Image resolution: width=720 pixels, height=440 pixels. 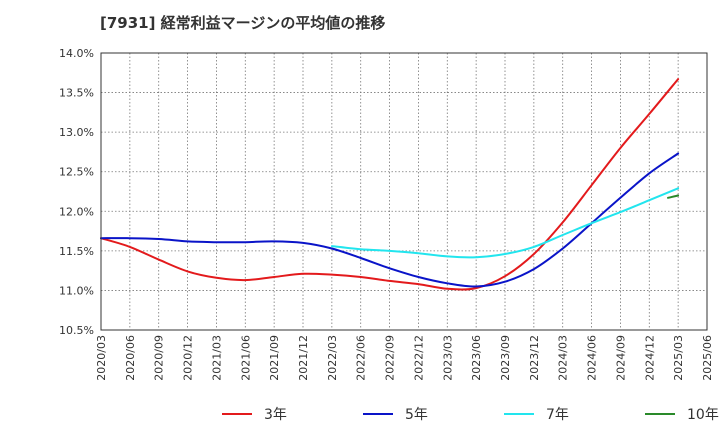 What do you see at coordinates (76, 290) in the screenshot?
I see `y-tick-label: 11.0%` at bounding box center [76, 290].